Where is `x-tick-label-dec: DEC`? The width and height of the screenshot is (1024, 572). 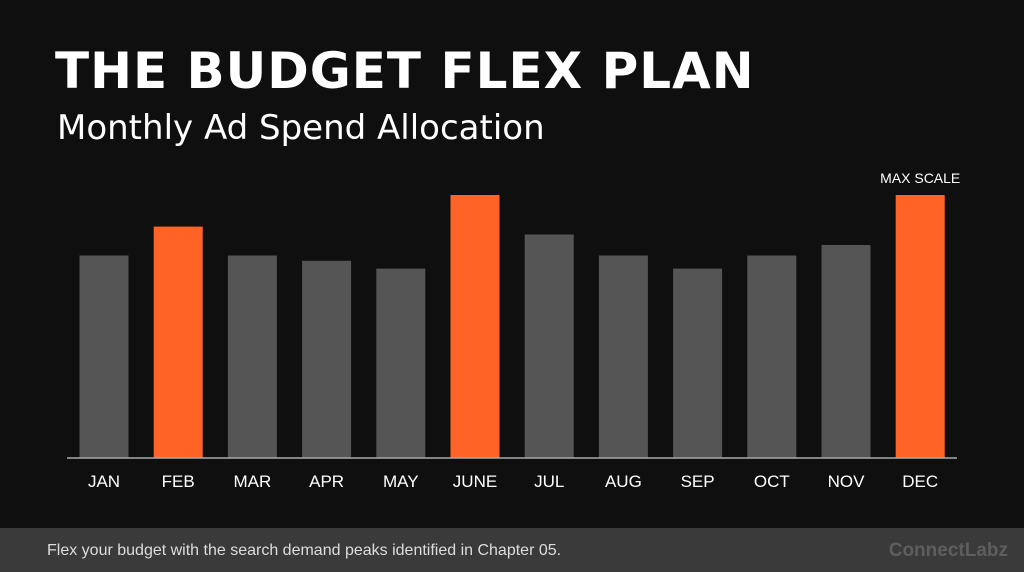 x-tick-label-dec: DEC is located at coordinates (920, 481).